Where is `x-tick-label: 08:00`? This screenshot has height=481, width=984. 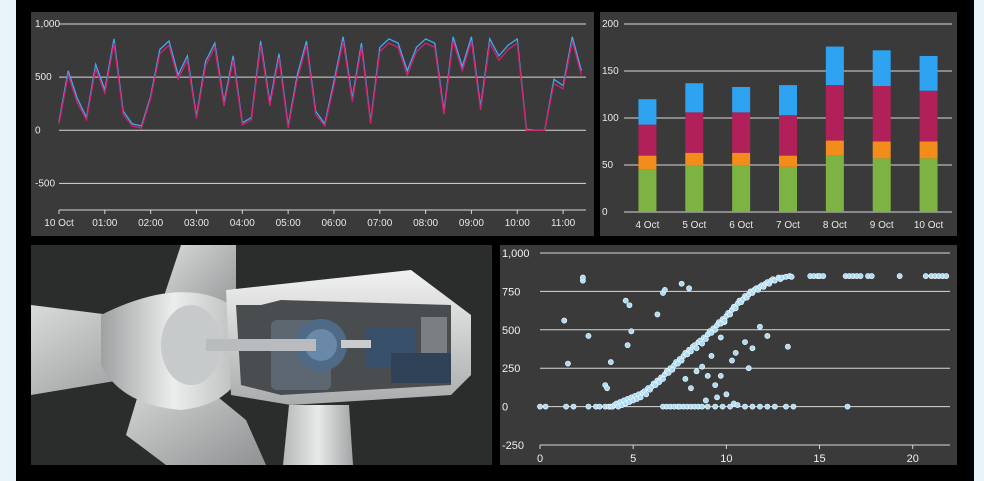 x-tick-label: 08:00 is located at coordinates (425, 223).